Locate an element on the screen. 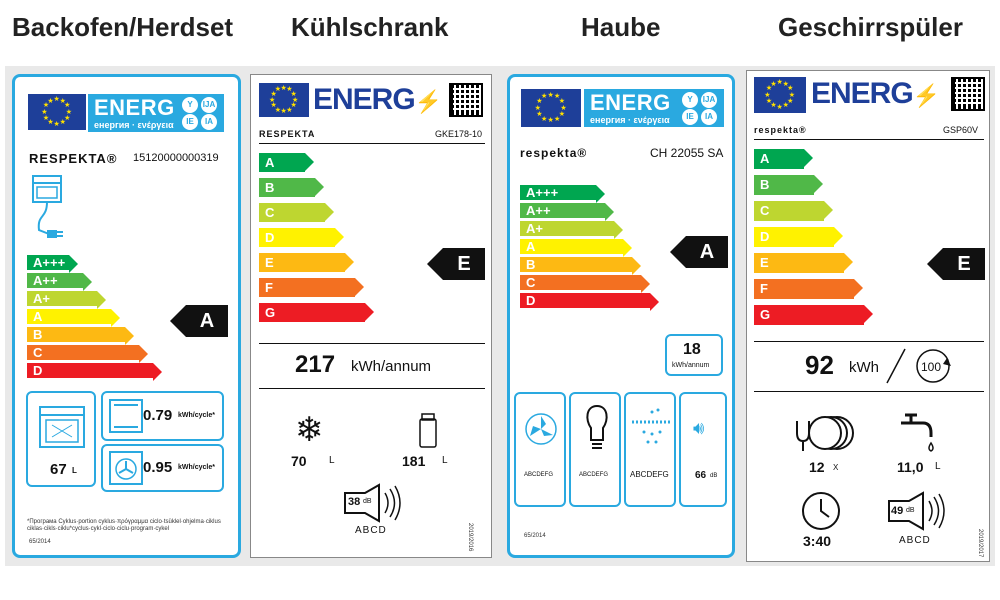 Image resolution: width=1000 pixels, height=600 pixels. fridge-fridge-unit: L is located at coordinates (445, 460).